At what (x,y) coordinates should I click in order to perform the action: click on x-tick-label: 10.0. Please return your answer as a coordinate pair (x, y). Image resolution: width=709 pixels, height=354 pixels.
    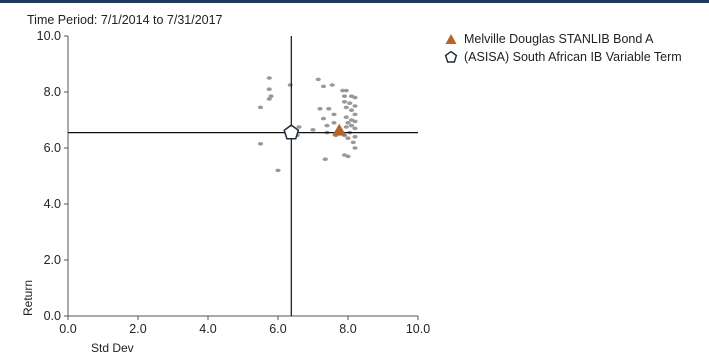
    Looking at the image, I should click on (418, 329).